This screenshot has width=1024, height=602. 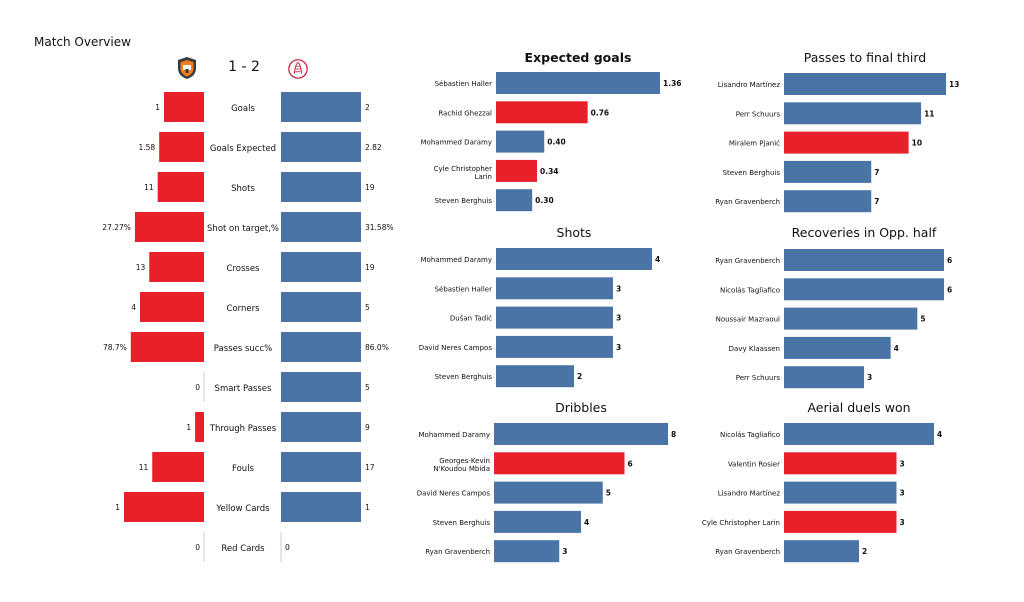 I want to click on overview-category-label: Fouls, so click(x=243, y=469).